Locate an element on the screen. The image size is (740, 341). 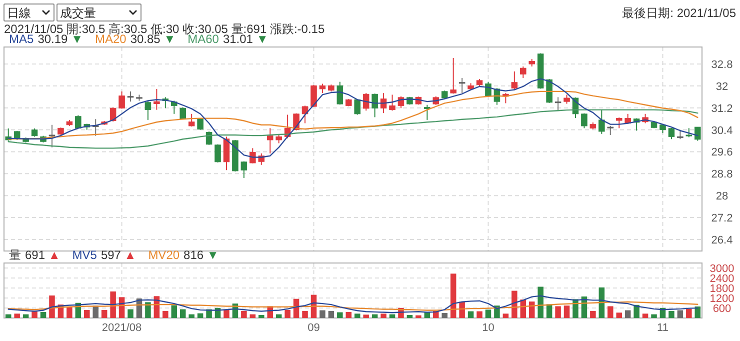
x-tick-label: 11 is located at coordinates (662, 328).